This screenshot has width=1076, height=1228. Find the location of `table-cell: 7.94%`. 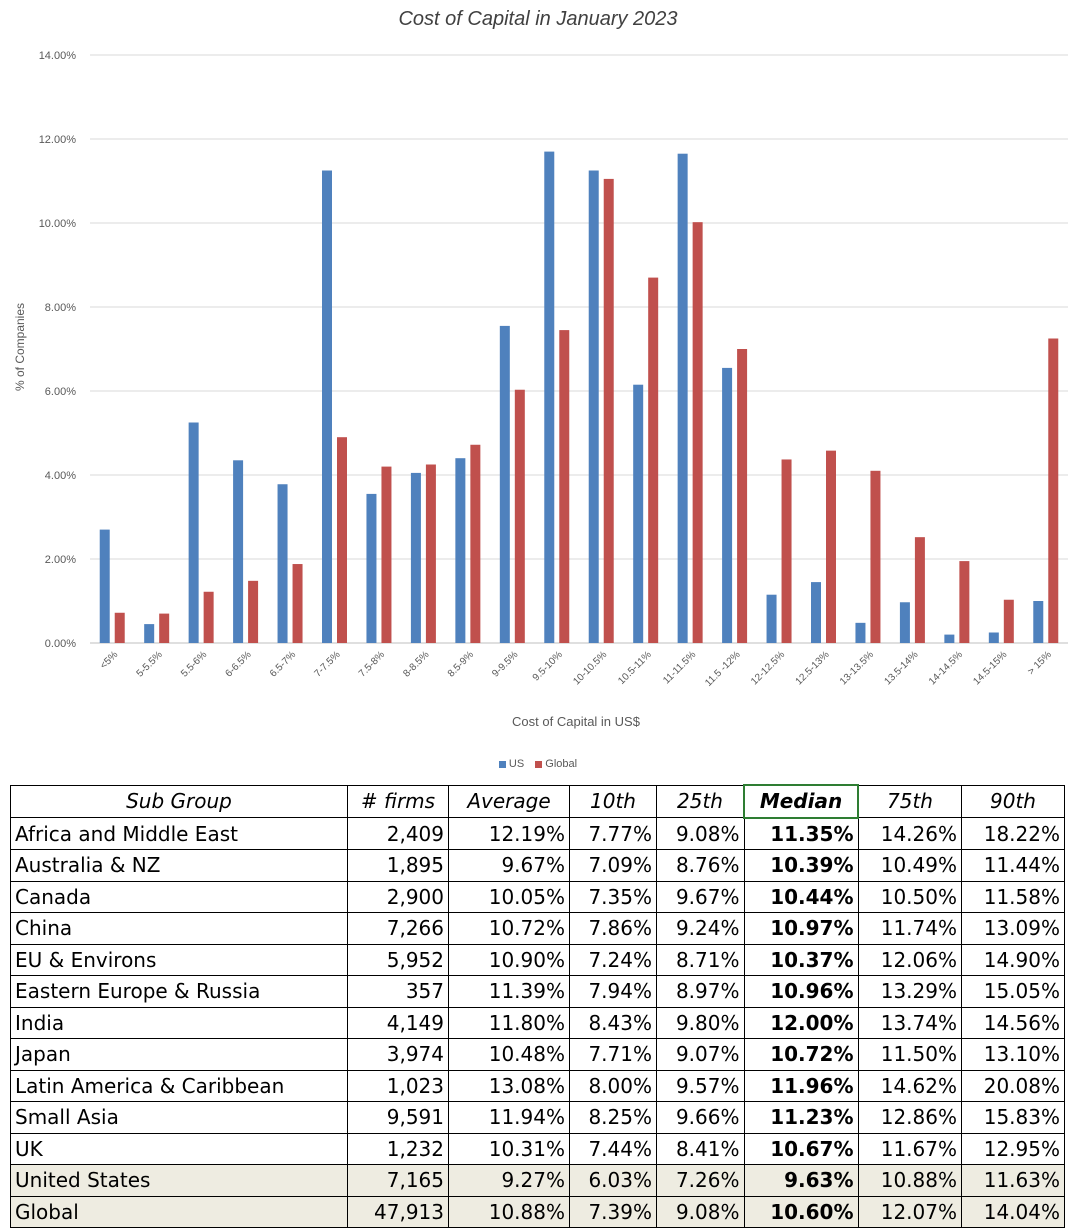

table-cell: 7.94% is located at coordinates (613, 991).